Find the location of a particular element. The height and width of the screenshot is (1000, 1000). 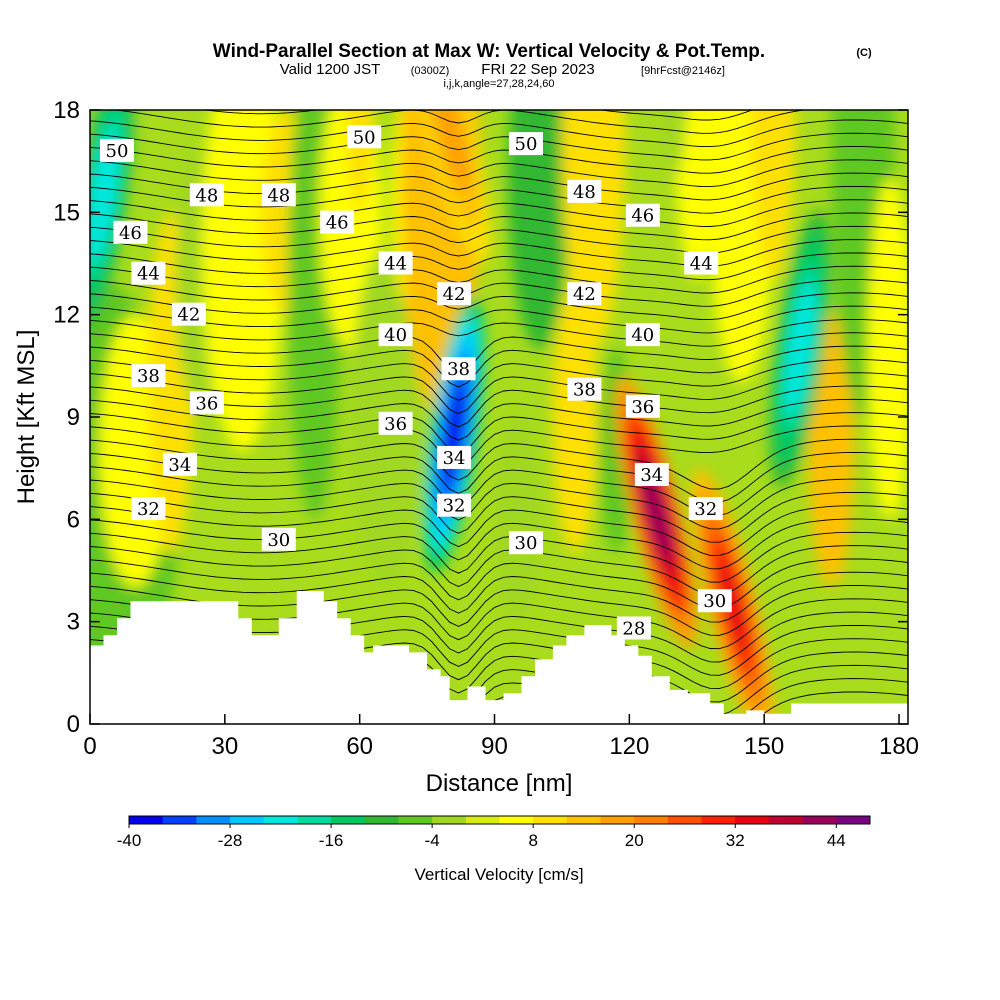

x-tick-label: 120 is located at coordinates (629, 746).